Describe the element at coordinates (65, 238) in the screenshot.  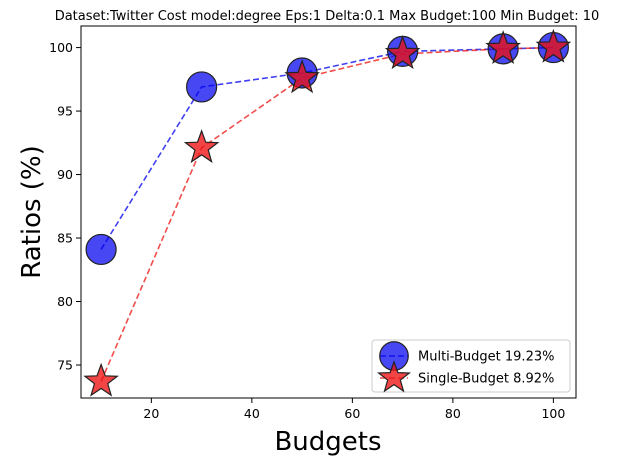
I see `y-tick-label: 85` at that location.